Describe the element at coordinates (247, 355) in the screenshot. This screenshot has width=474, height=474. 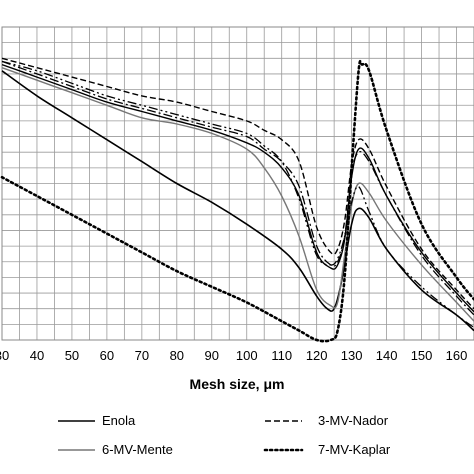
I see `x-tick-label: 100` at that location.